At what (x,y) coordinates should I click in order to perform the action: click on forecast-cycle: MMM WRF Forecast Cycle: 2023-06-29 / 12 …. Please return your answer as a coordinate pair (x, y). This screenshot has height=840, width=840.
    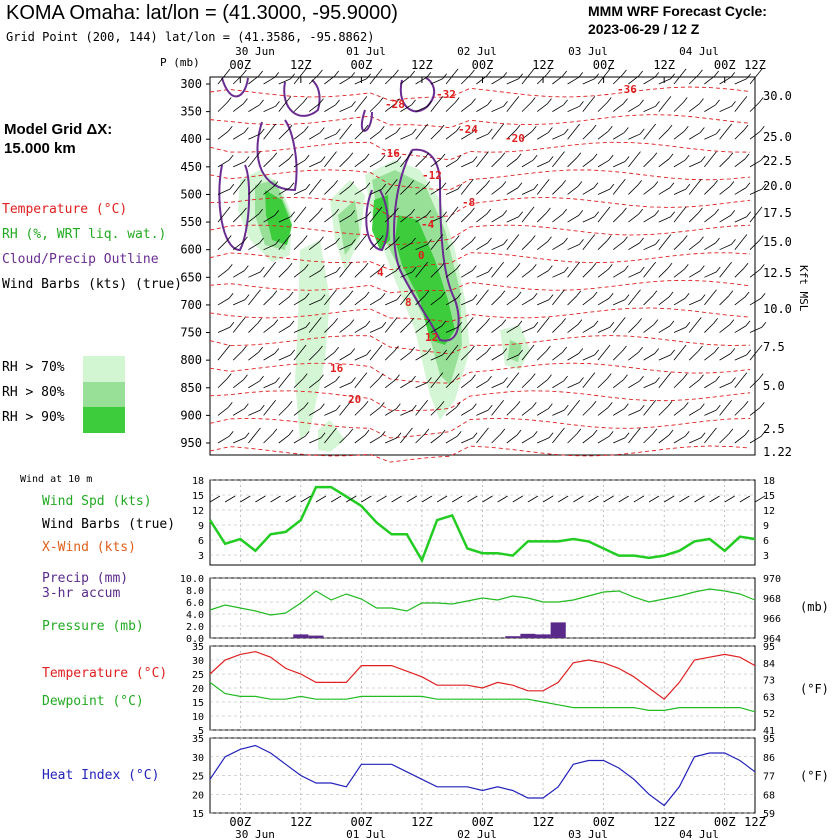
    Looking at the image, I should click on (677, 20).